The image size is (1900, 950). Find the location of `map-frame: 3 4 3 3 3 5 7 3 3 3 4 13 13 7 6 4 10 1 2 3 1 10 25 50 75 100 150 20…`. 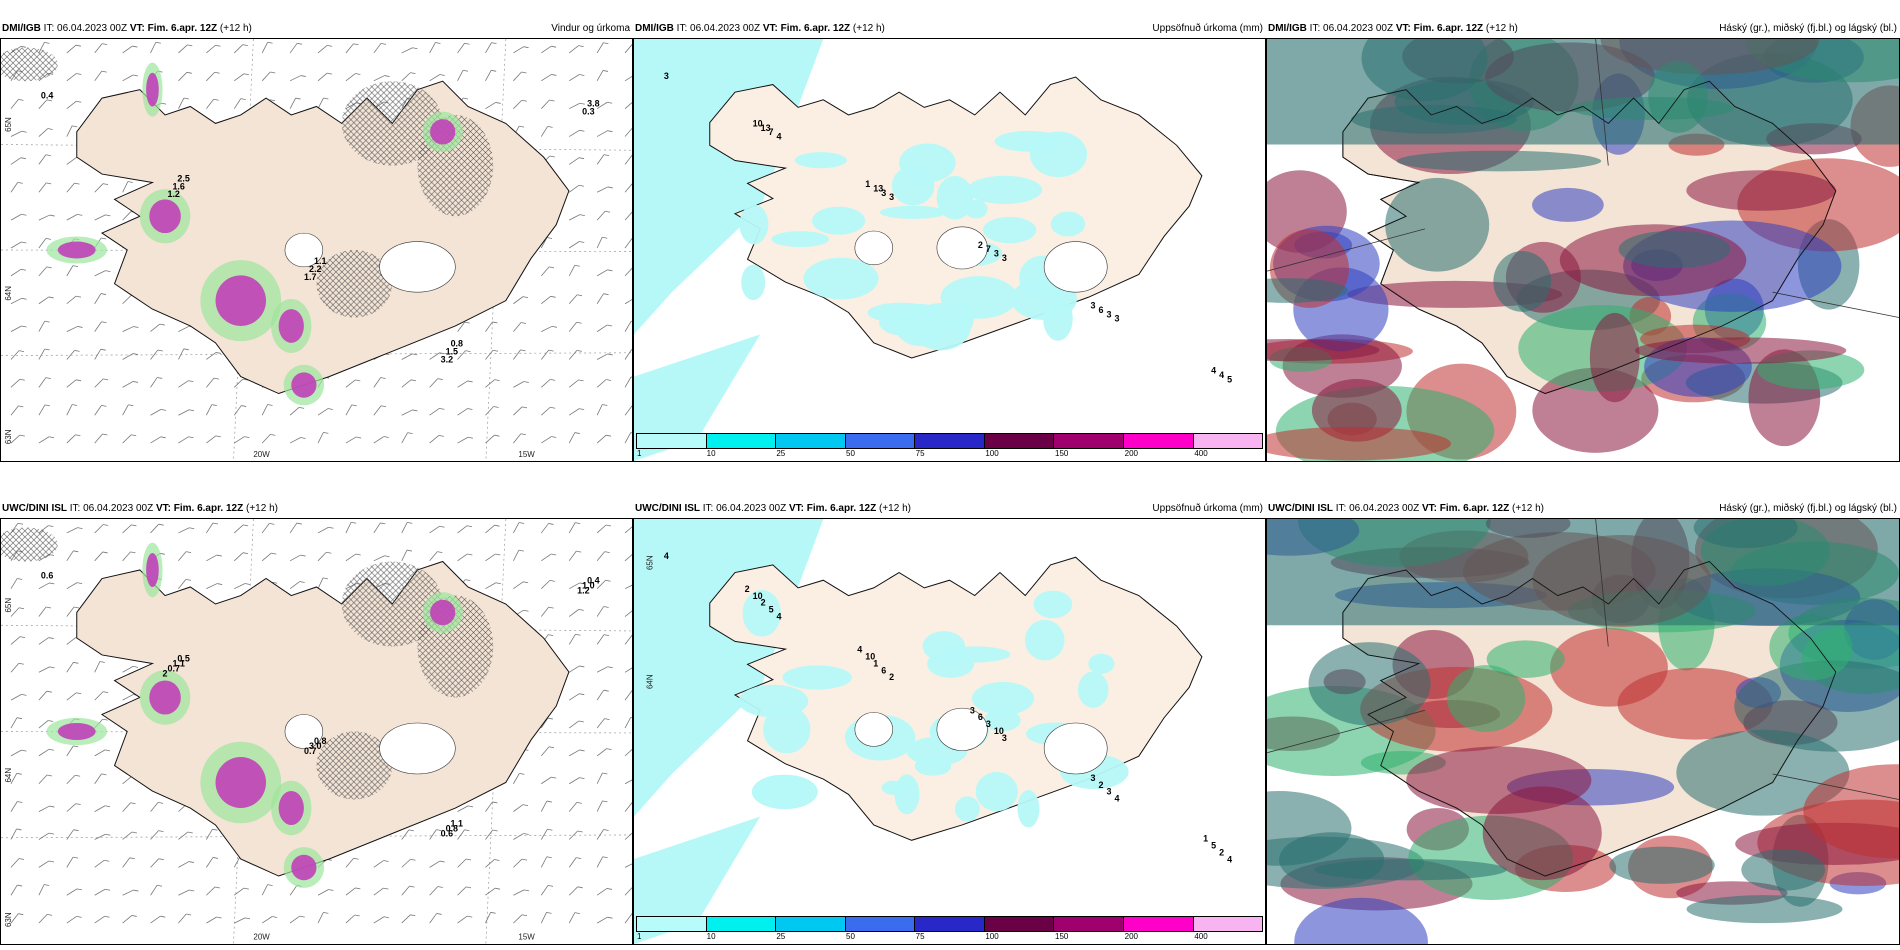

map-frame: 3 4 3 3 3 5 7 3 3 3 4 13 13 7 6 4 10 1 2 3 1 10 25 50 75 100 150 20… is located at coordinates (949, 250).